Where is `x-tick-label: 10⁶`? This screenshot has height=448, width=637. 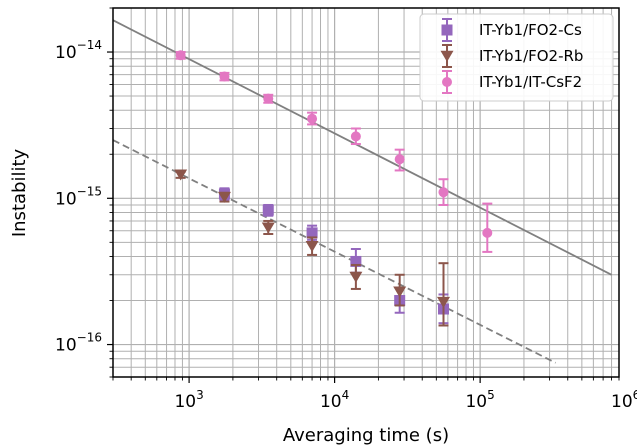 x-tick-label: 10⁶ is located at coordinates (624, 400).